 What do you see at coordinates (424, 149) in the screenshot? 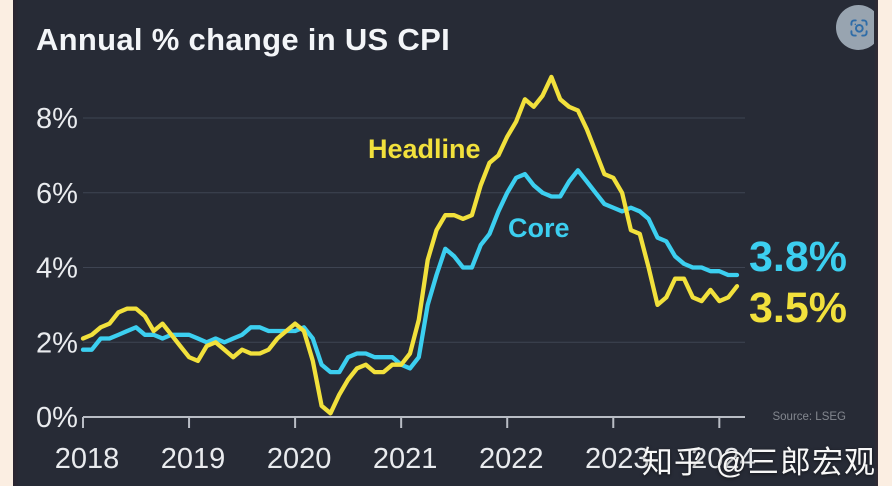
I see `series-label-headline: Headline` at bounding box center [424, 149].